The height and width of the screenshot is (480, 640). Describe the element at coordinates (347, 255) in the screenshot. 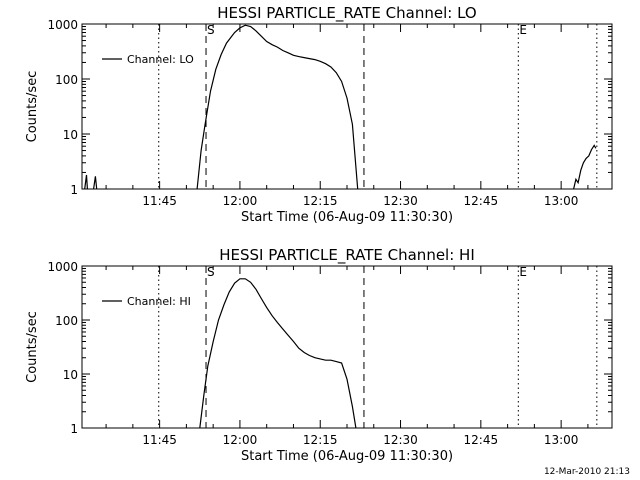

I see `chart-title: HESSI PARTICLE_RATE Channel: HI` at that location.